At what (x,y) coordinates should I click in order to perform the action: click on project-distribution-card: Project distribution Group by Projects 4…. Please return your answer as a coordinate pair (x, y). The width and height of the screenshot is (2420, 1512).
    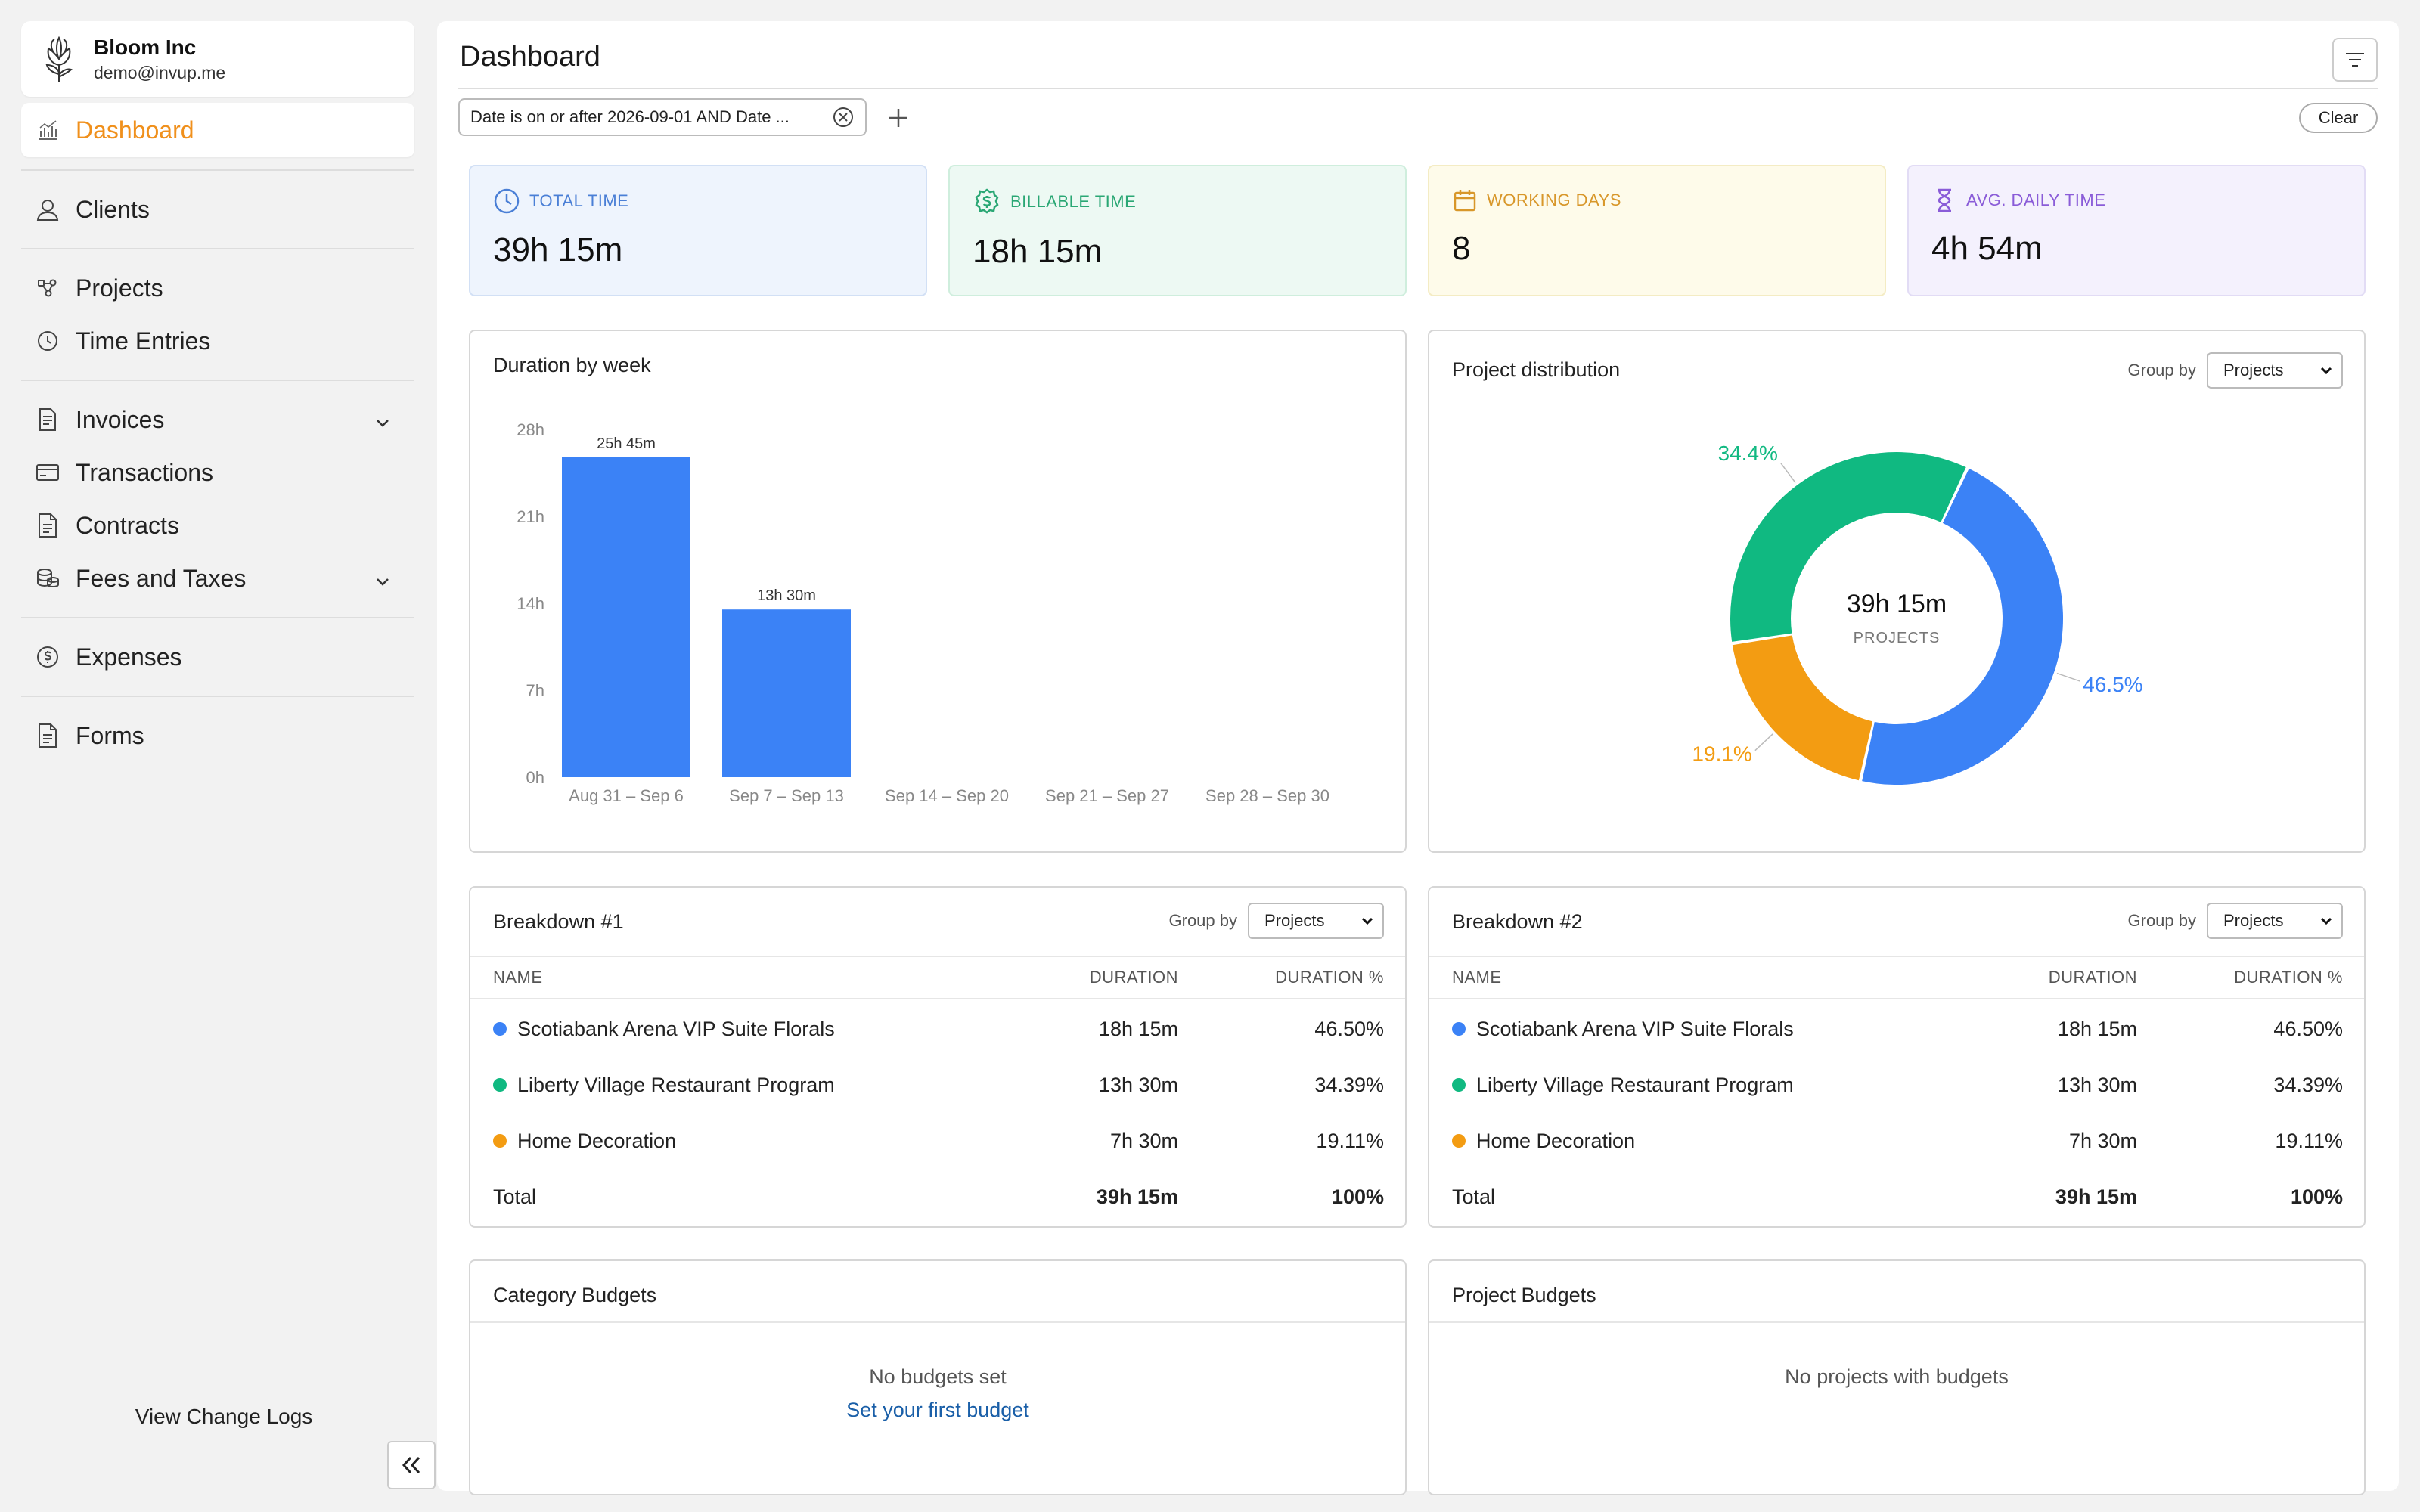
    Looking at the image, I should click on (1897, 591).